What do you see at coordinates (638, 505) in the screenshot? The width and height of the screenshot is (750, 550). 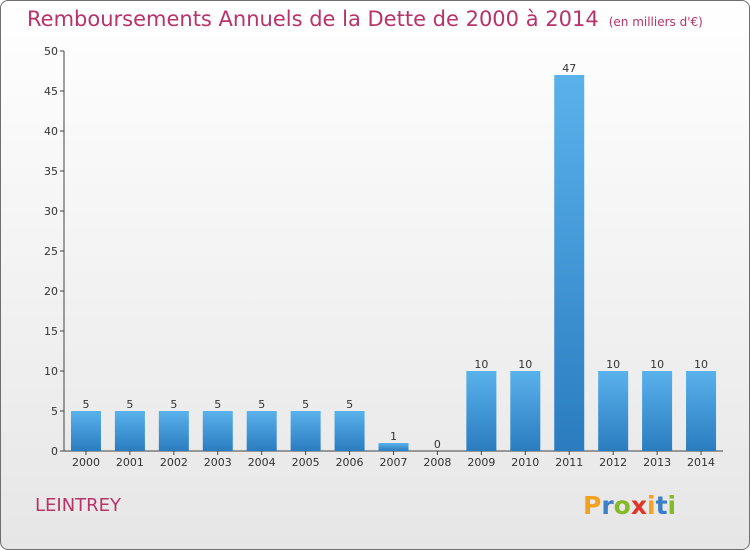 I see `logo-letter: x` at bounding box center [638, 505].